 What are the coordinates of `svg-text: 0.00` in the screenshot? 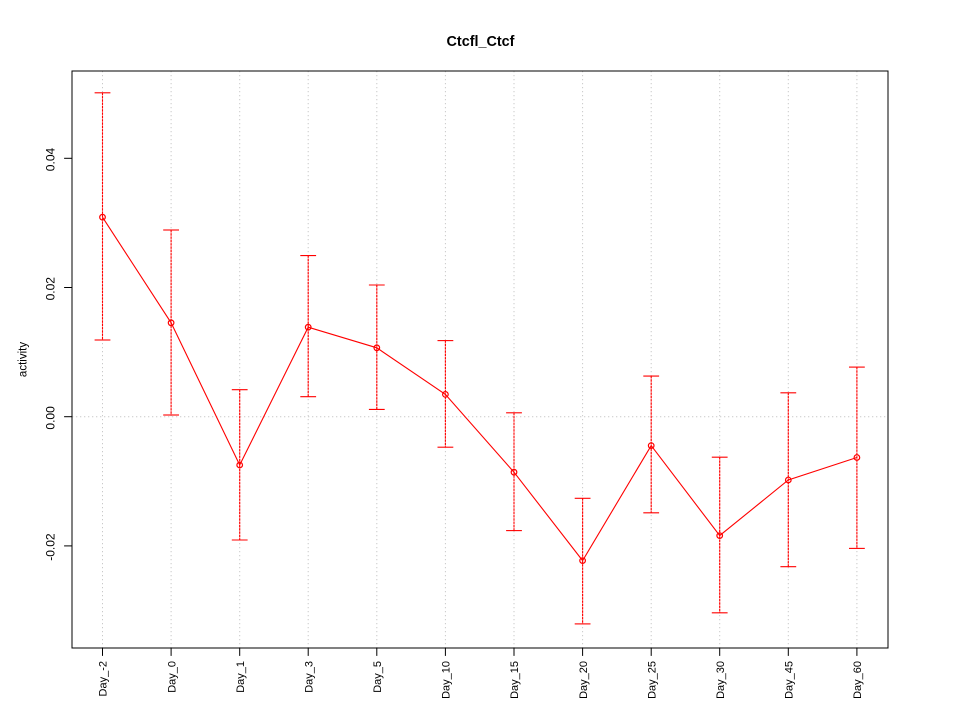 It's located at (51, 418).